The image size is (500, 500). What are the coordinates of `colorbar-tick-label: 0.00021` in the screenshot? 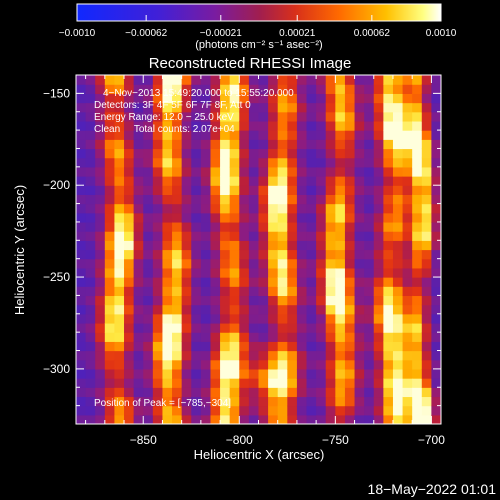 It's located at (297, 33).